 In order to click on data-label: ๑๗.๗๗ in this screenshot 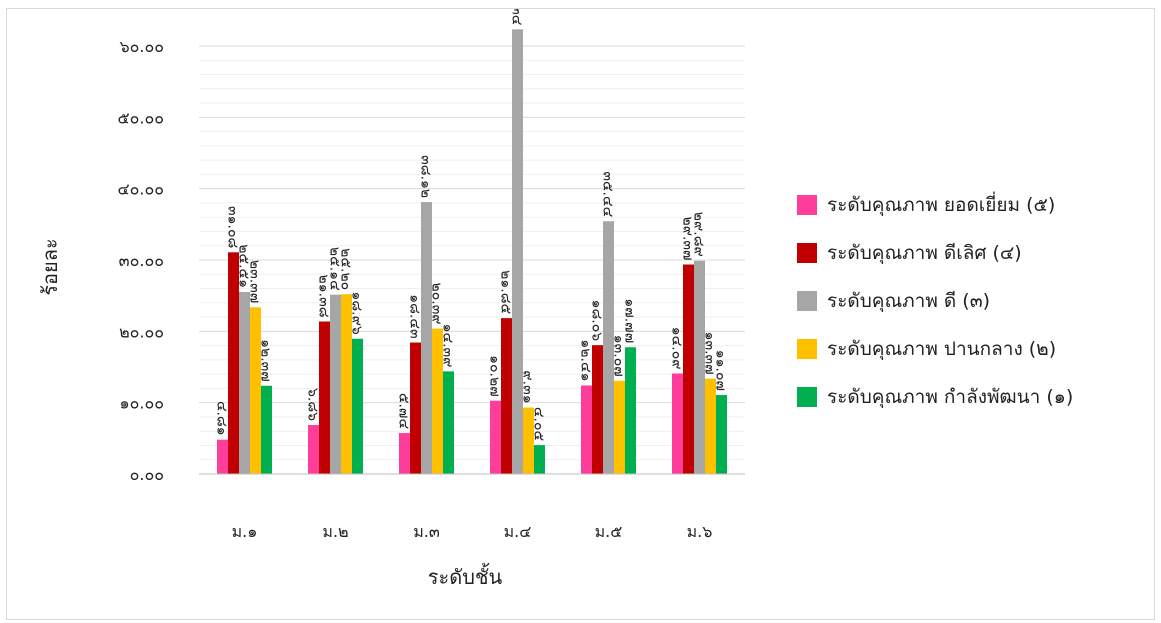, I will do `click(630, 320)`.